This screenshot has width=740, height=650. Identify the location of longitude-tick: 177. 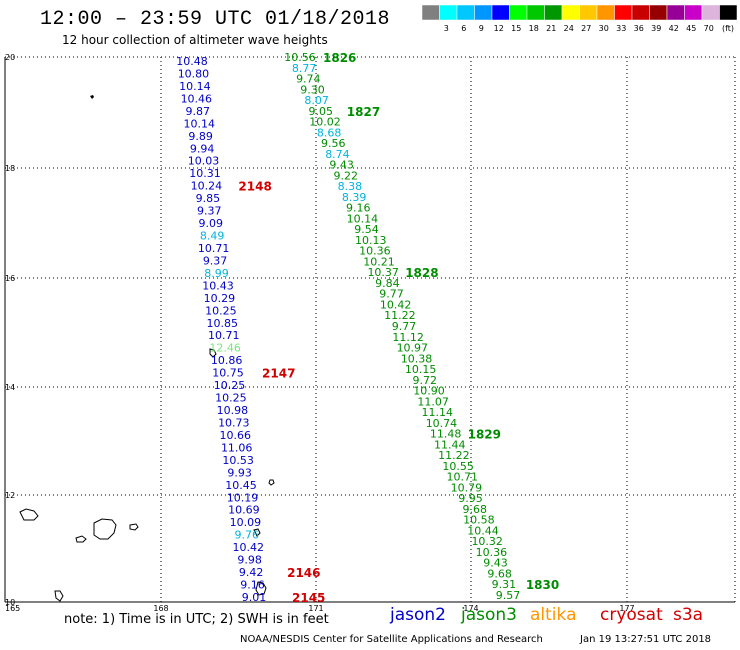
(626, 608).